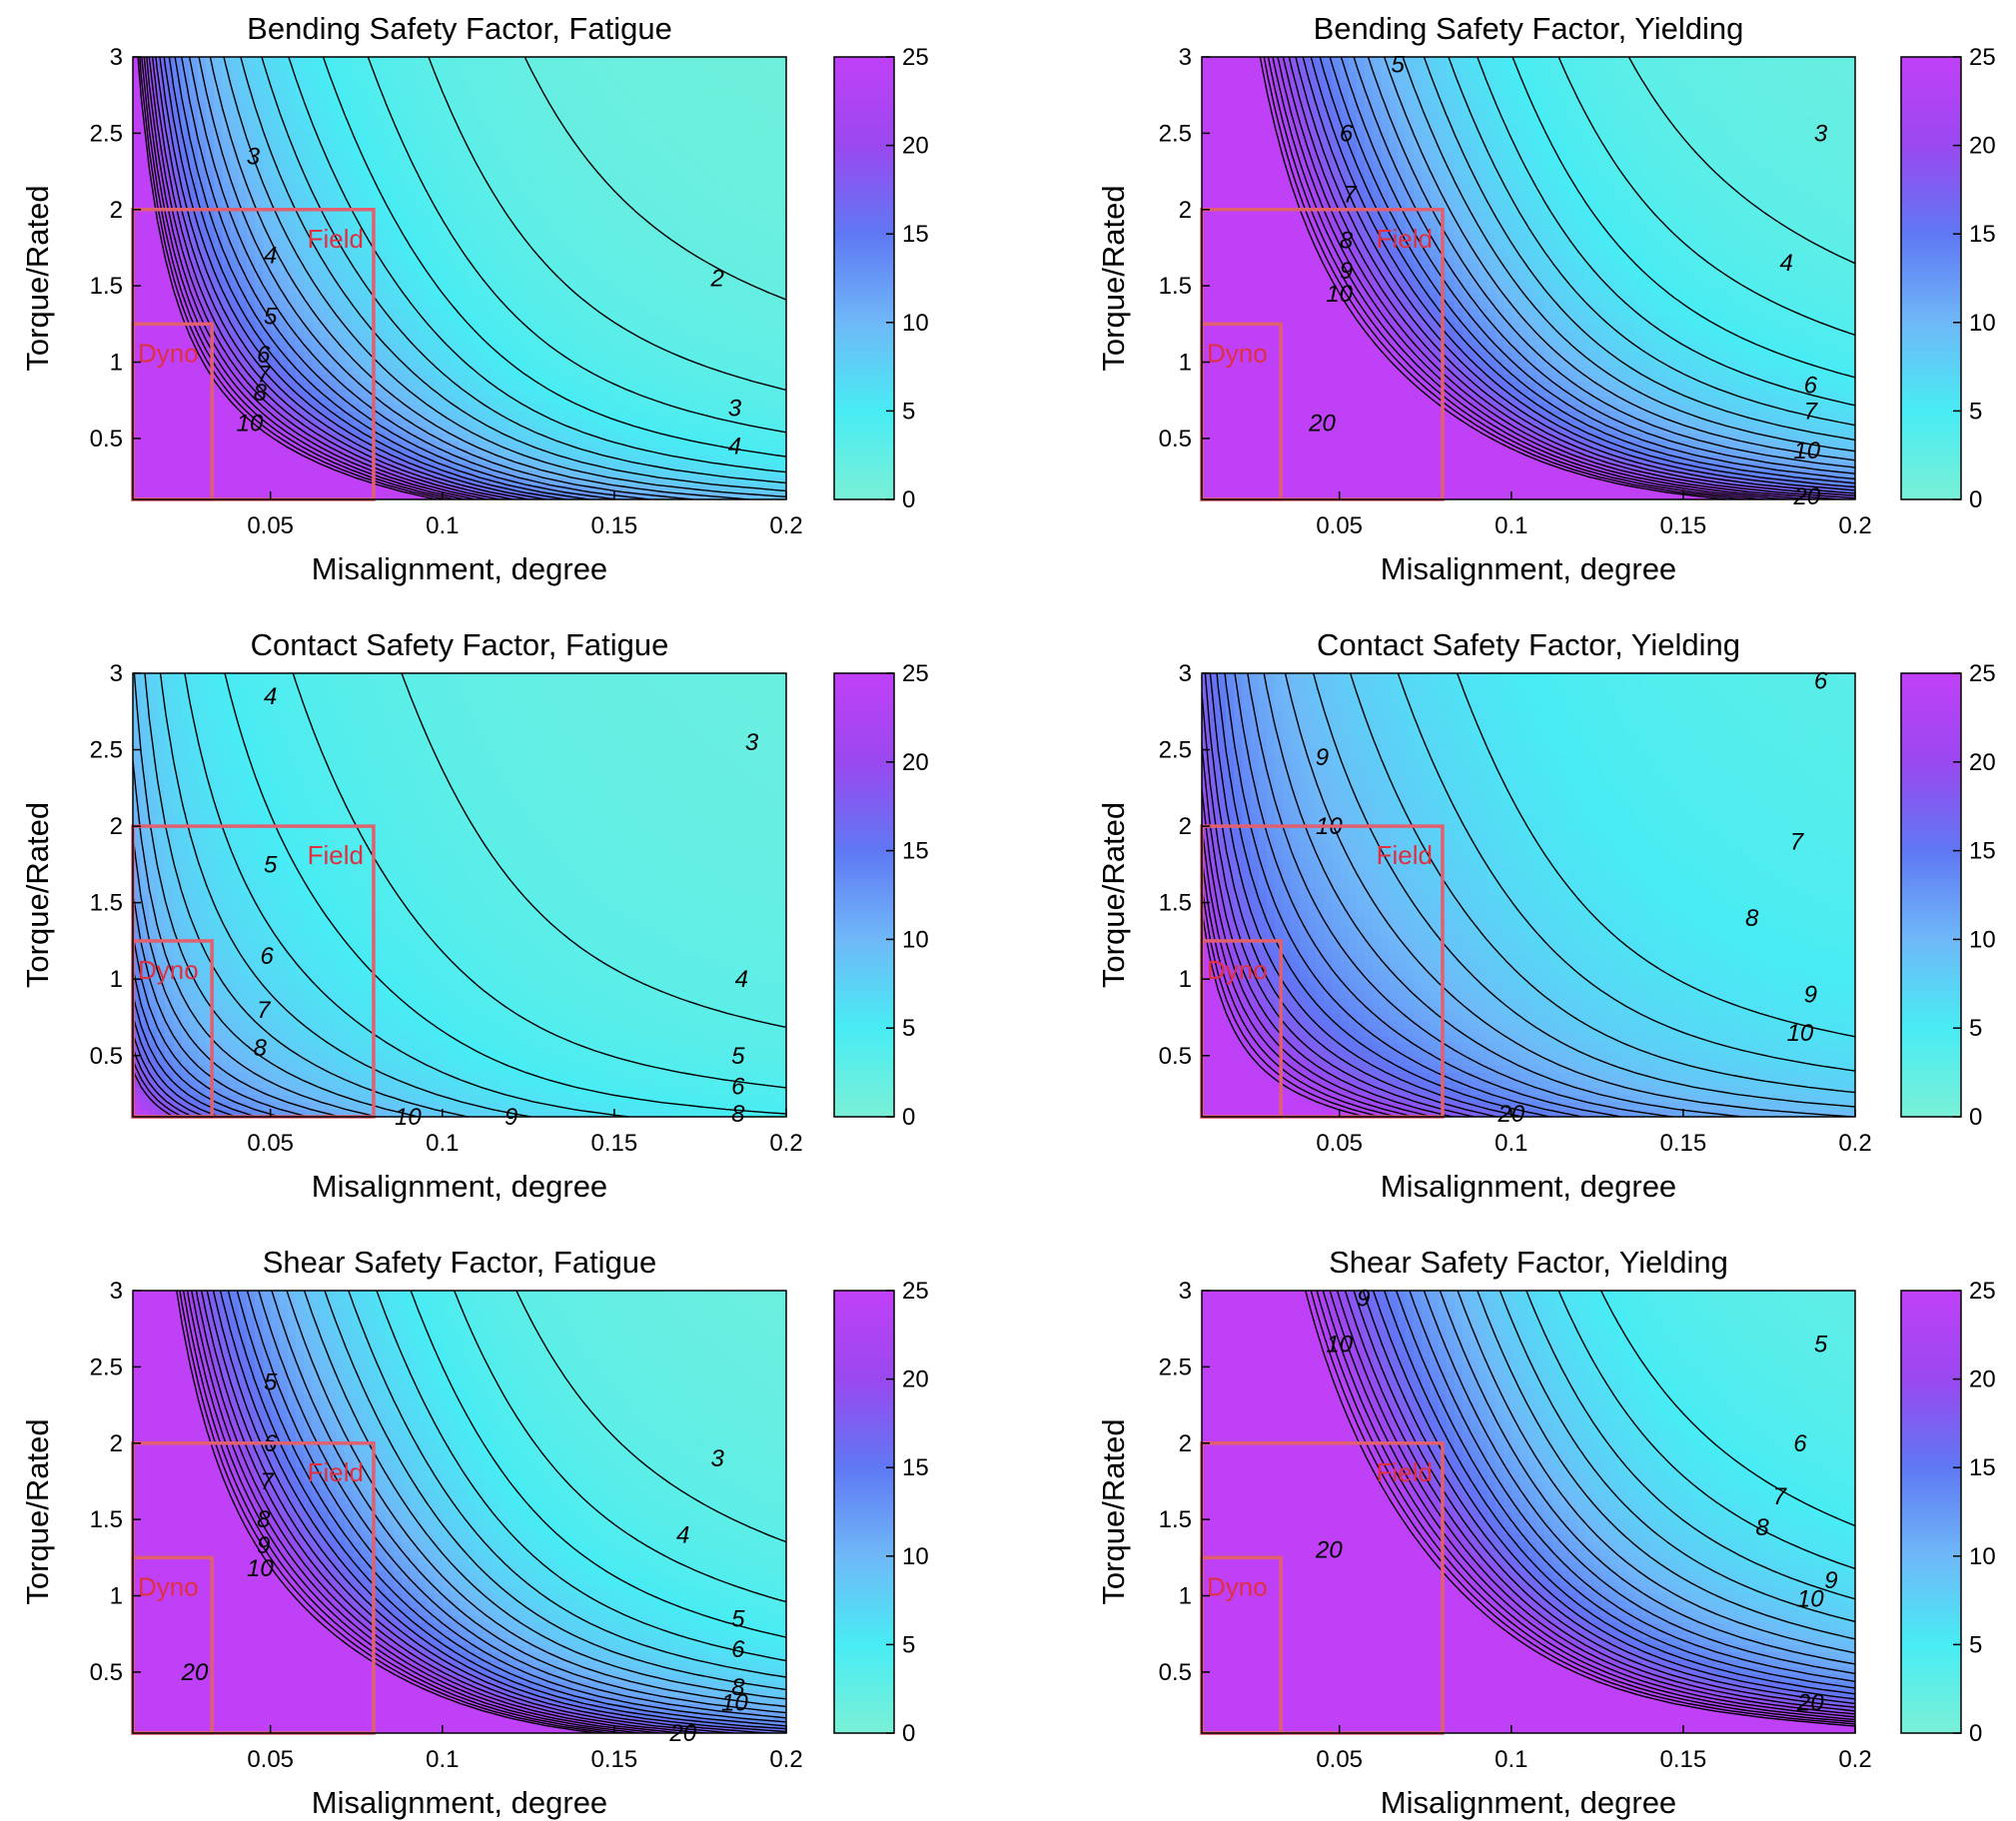 This screenshot has height=1821, width=2016. I want to click on contour-label: 6, so click(264, 355).